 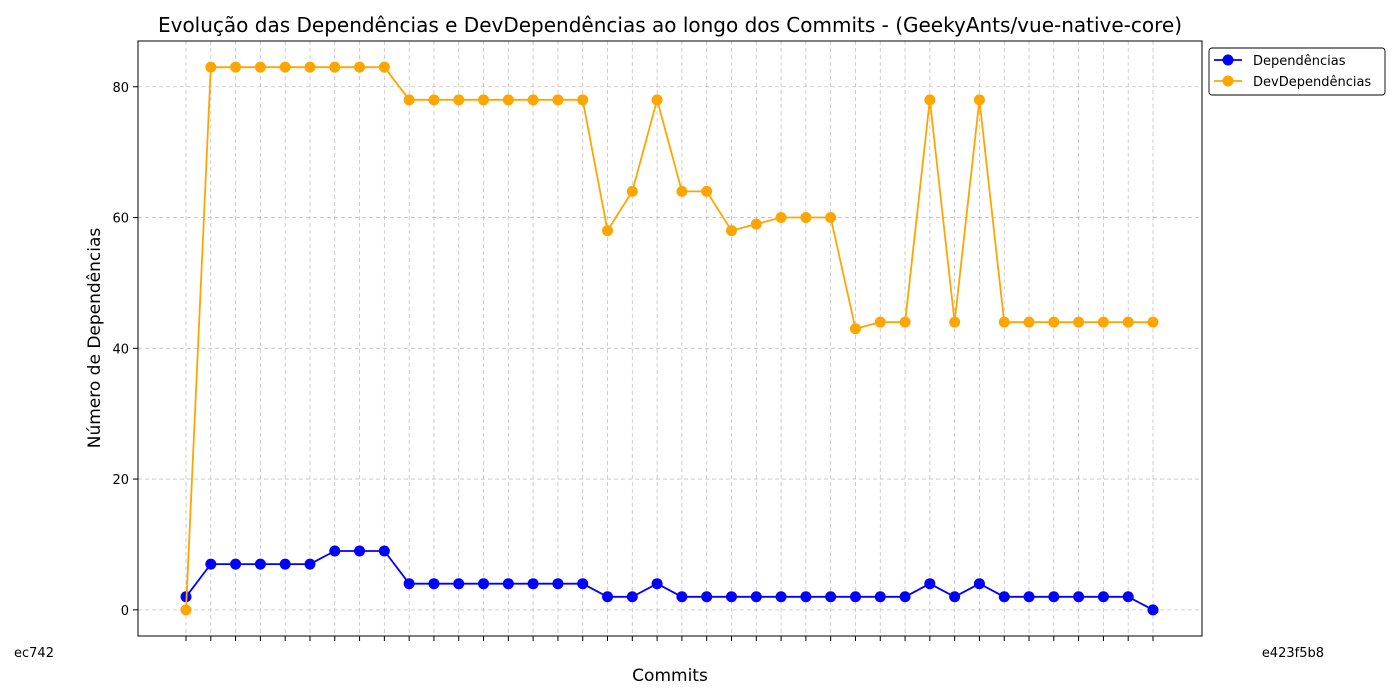 I want to click on x-axis-ticks, so click(x=669, y=638).